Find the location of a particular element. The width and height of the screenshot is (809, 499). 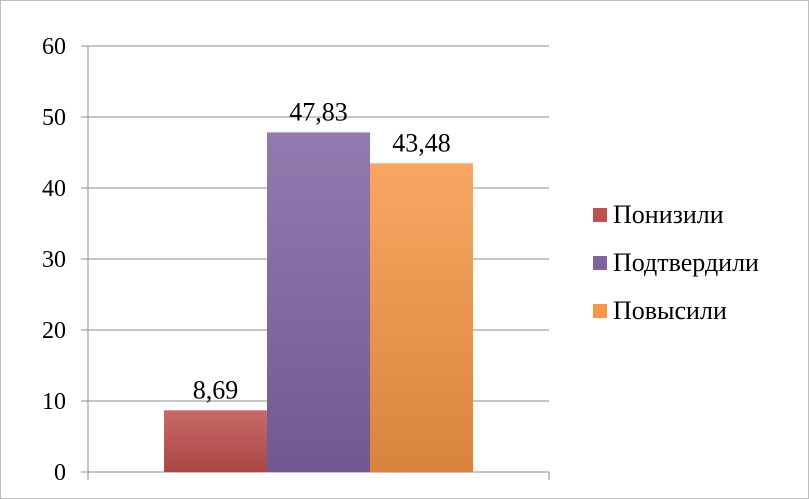

legend-item: Повысили is located at coordinates (676, 311).